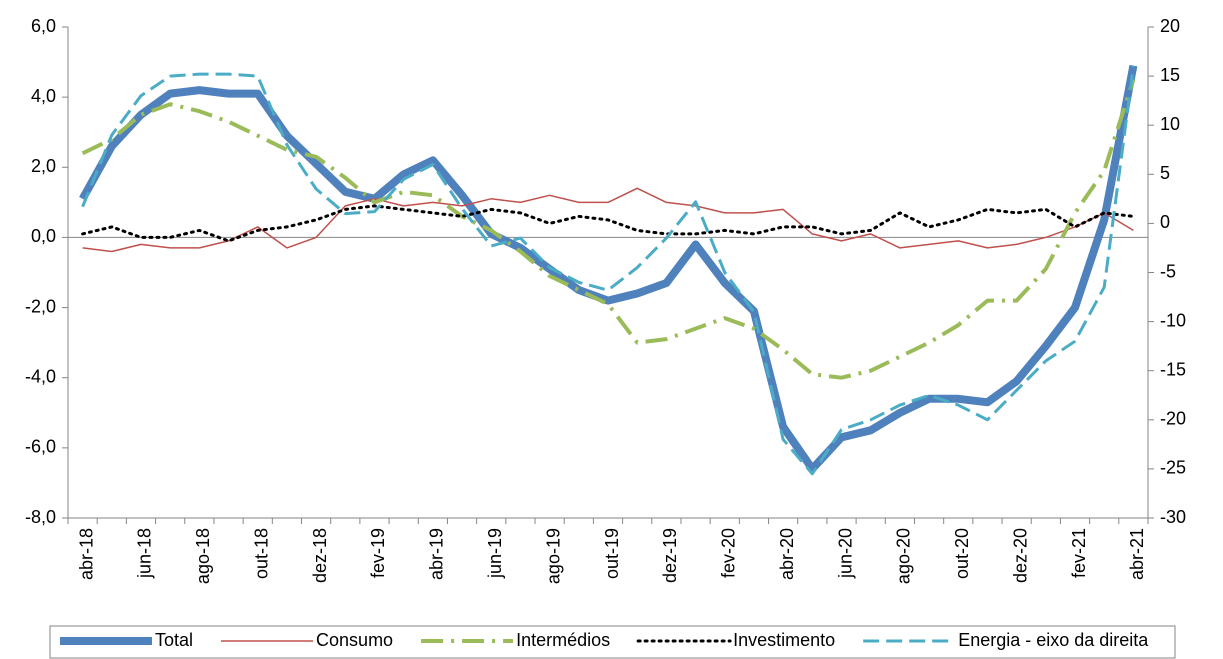 The width and height of the screenshot is (1223, 659). I want to click on y-tick-label: -2,0, so click(40, 306).